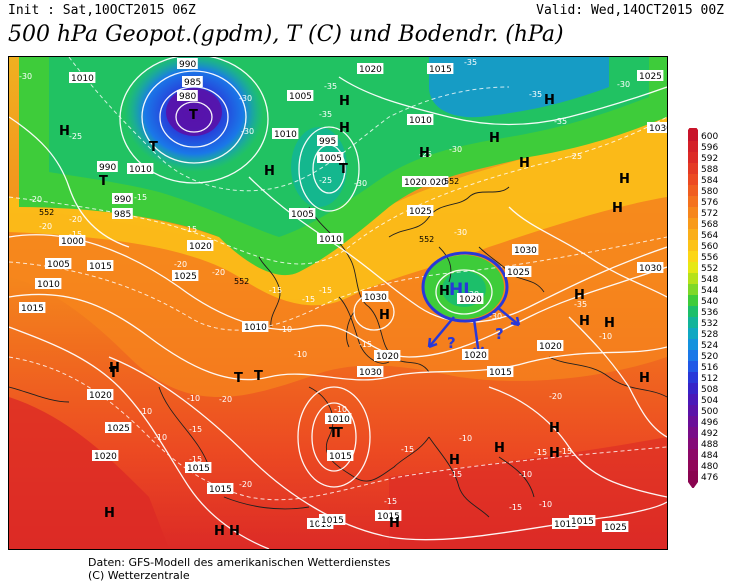  I want to click on legend-value: 592, so click(709, 159).